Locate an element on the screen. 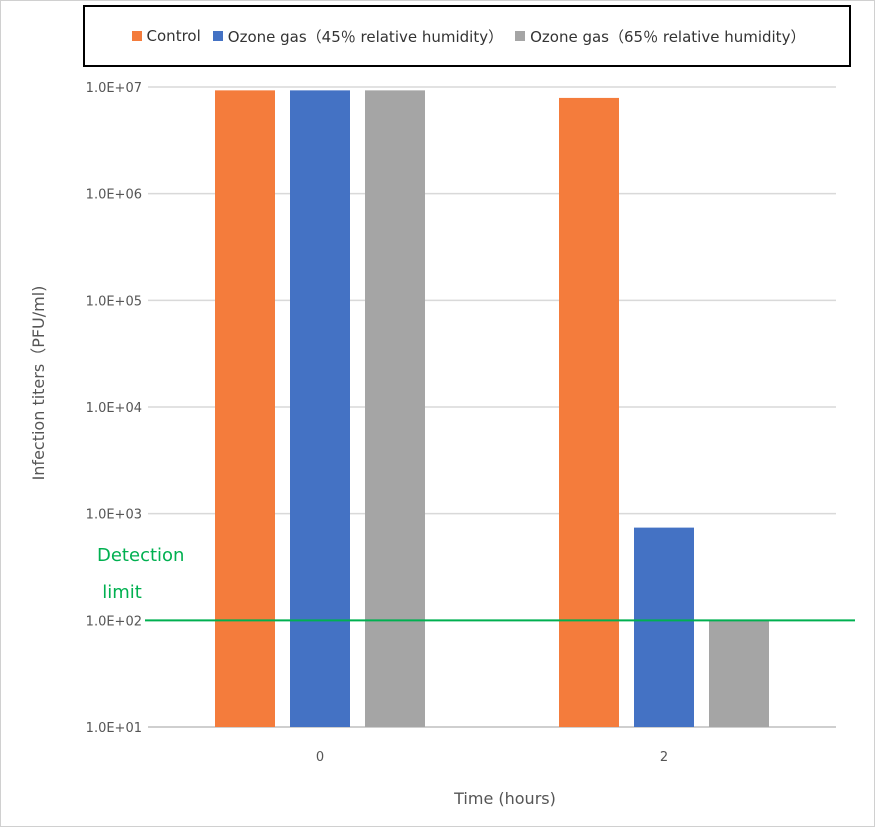 The image size is (875, 827). legend-label: Ozone gas（45％ relative humidity） is located at coordinates (365, 36).